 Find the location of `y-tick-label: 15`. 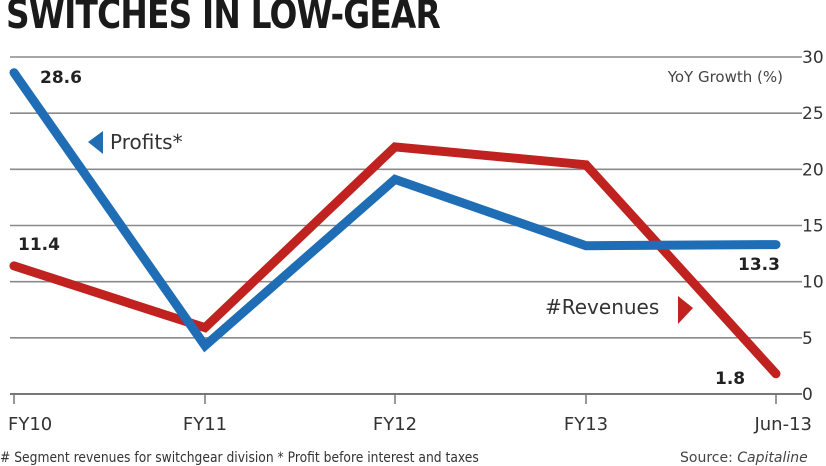

y-tick-label: 15 is located at coordinates (813, 227).